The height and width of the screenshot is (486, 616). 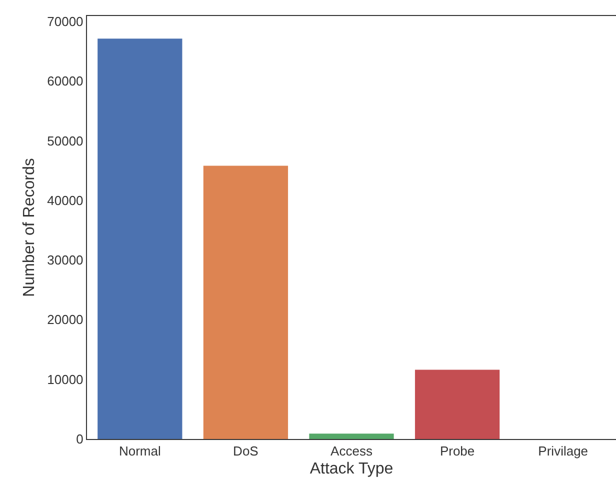 I want to click on x-tick-label: Probe, so click(x=457, y=451).